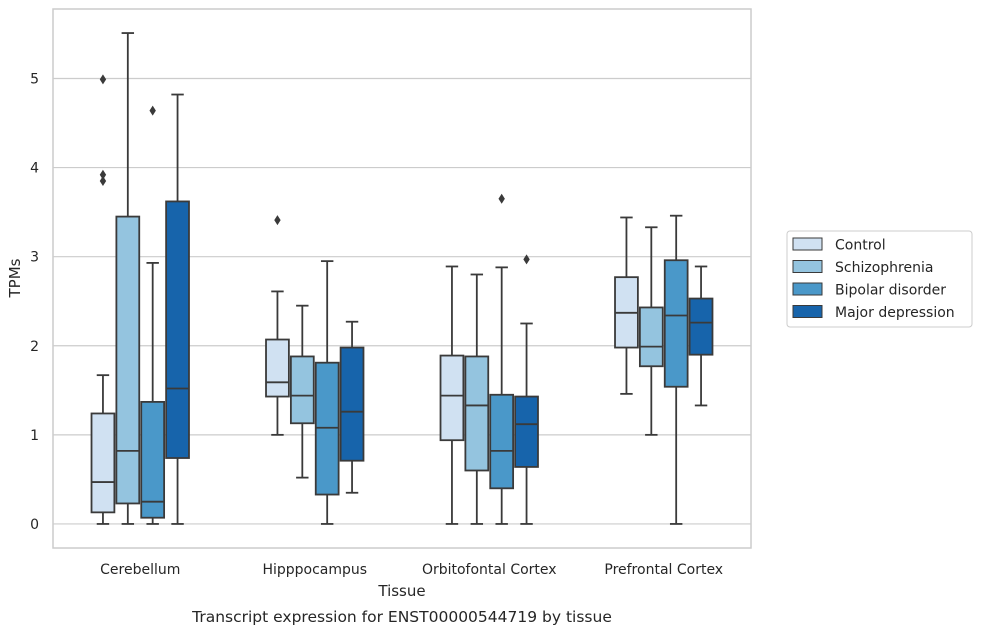 Image resolution: width=983 pixels, height=634 pixels. I want to click on y-tick-label: 3, so click(34, 258).